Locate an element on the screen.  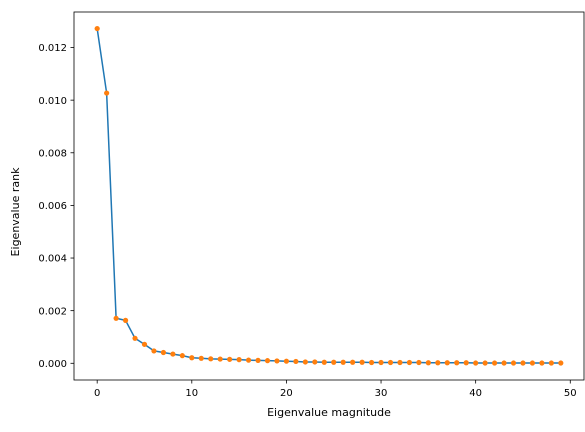
y-tick-label: 0.012 is located at coordinates (52, 48).